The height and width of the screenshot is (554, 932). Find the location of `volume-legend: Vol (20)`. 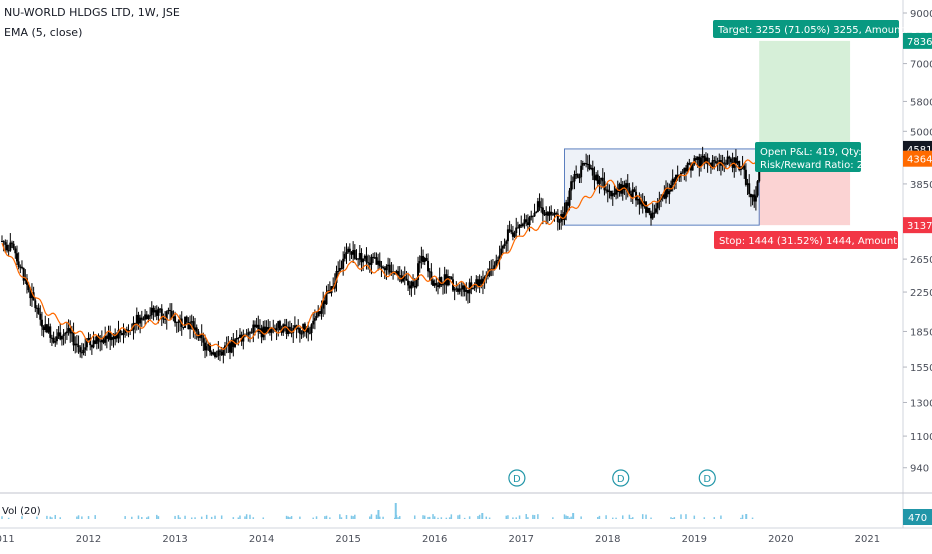

volume-legend: Vol (20) is located at coordinates (21, 511).